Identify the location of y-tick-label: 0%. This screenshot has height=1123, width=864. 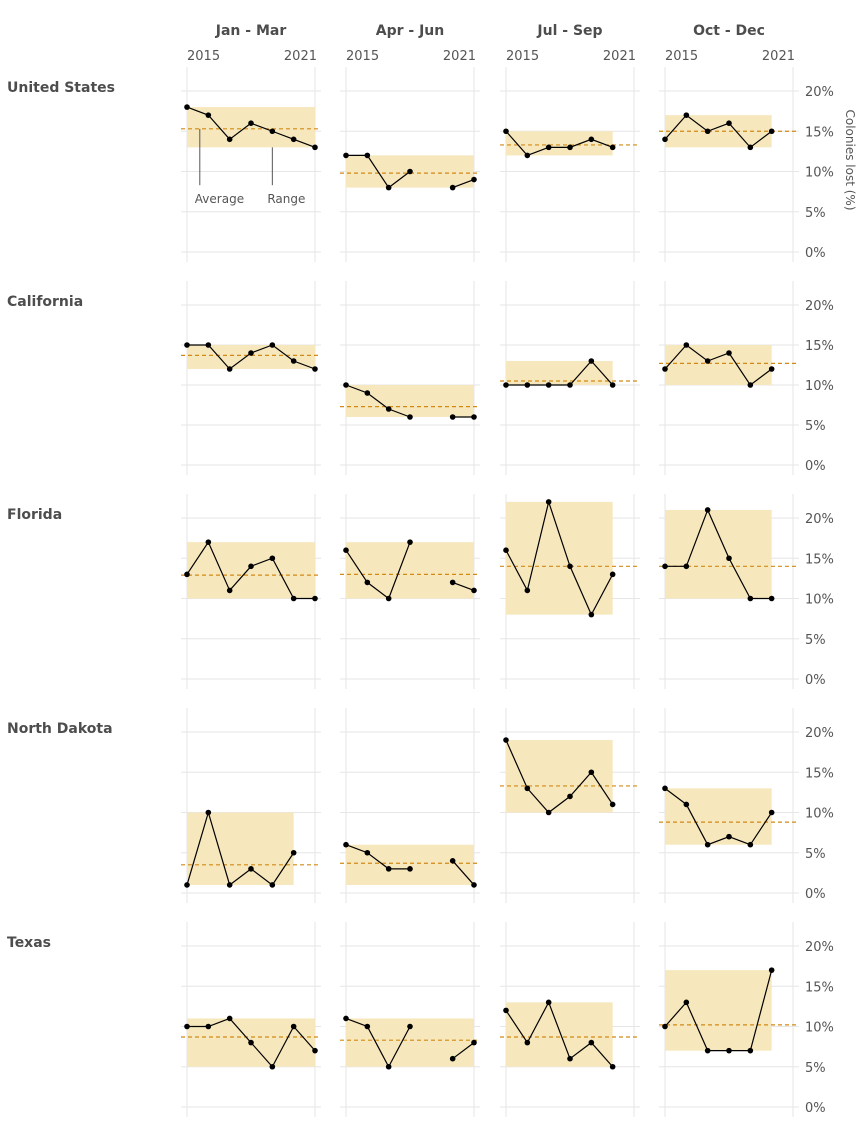
(815, 466).